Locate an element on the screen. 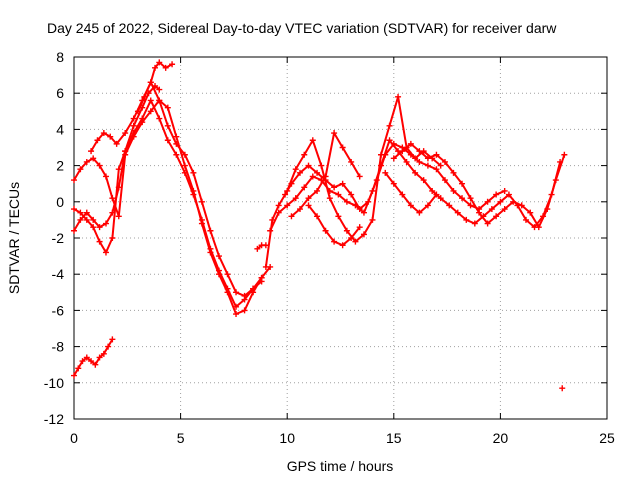 This screenshot has width=640, height=480. y-tick-label: -4 is located at coordinates (58, 274).